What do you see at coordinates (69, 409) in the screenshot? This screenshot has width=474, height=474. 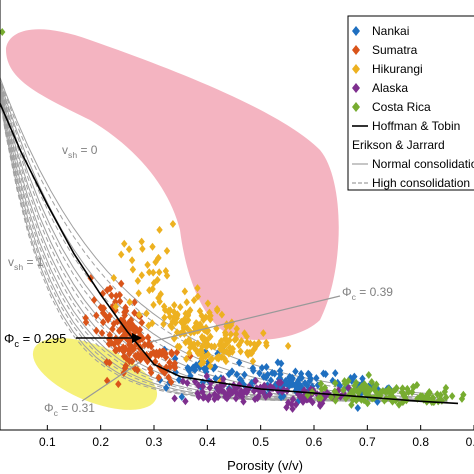 I see `phic-031-label: Φc = 0.31` at bounding box center [69, 409].